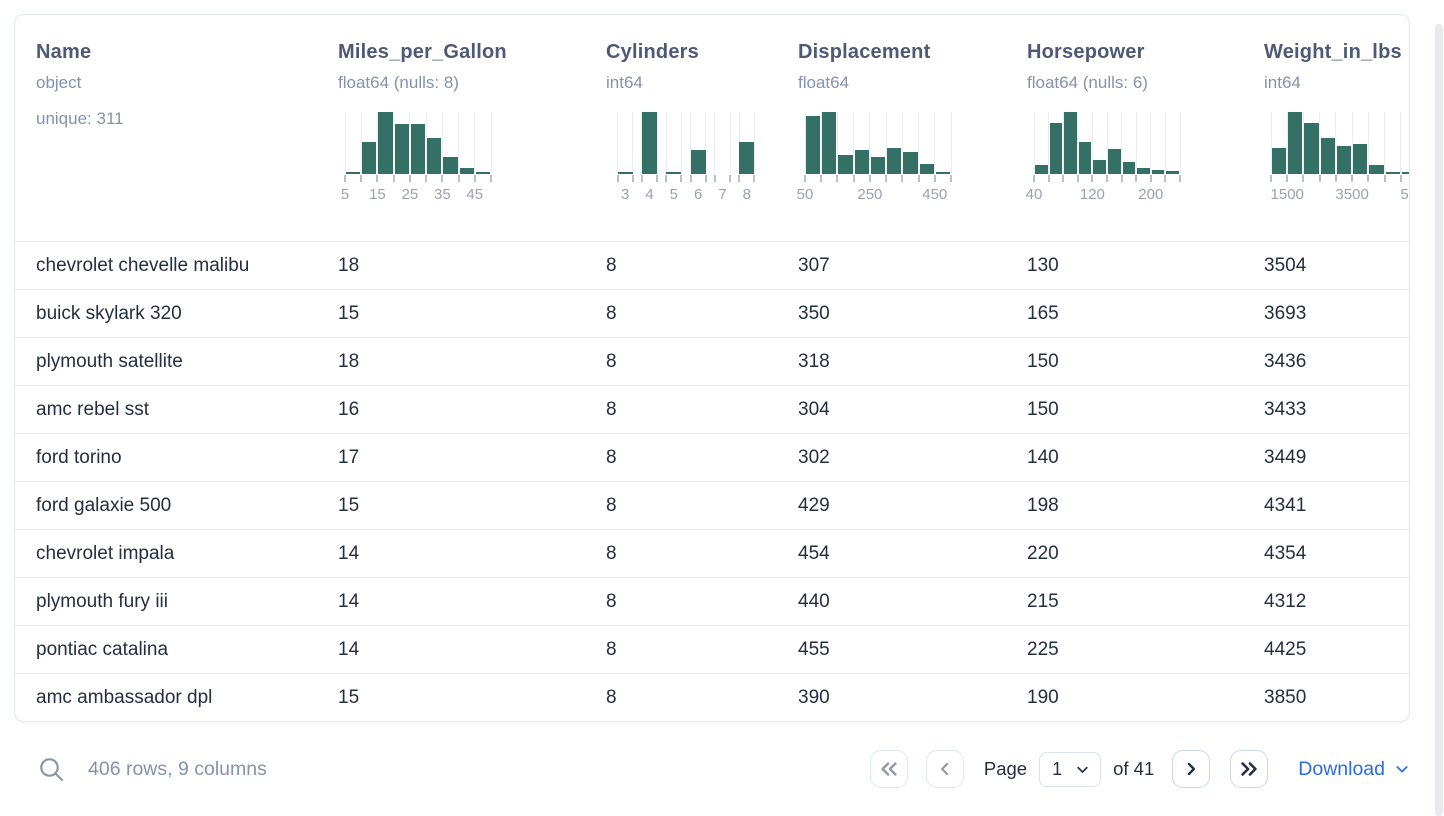 The height and width of the screenshot is (816, 1444). Describe the element at coordinates (1285, 313) in the screenshot. I see `table-cell: 3693` at that location.